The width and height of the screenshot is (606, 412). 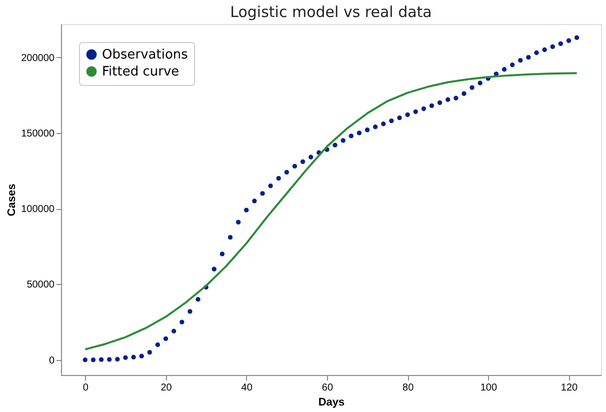 I want to click on y-tick-label: 0, so click(x=51, y=360).